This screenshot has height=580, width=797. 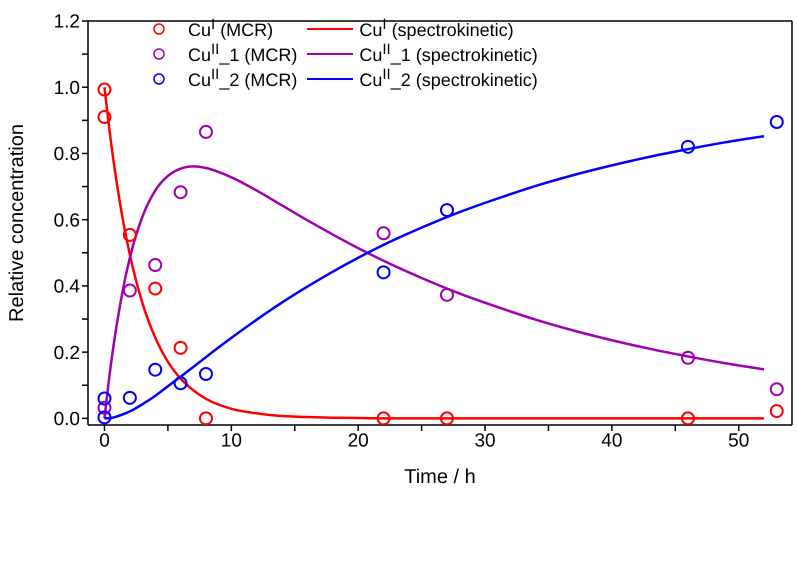 I want to click on legend-label: Cu$^{II}$_2 (spectrokinetic), so click(x=448, y=78).